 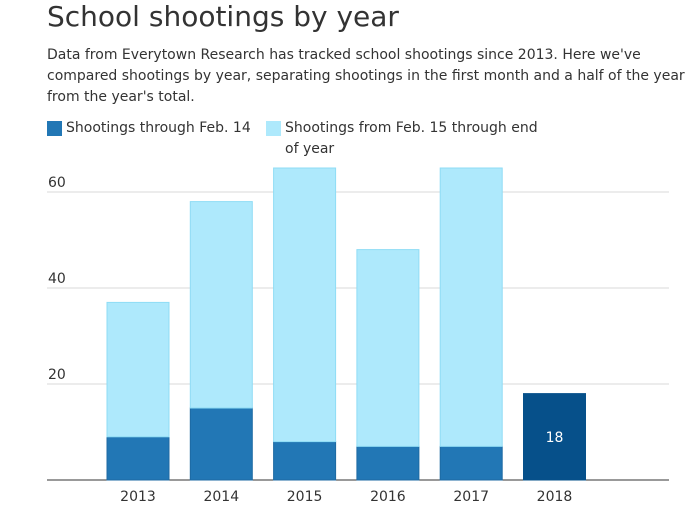 What do you see at coordinates (158, 128) in the screenshot?
I see `legend-label-through-feb-14: Shootings through Feb. 14` at bounding box center [158, 128].